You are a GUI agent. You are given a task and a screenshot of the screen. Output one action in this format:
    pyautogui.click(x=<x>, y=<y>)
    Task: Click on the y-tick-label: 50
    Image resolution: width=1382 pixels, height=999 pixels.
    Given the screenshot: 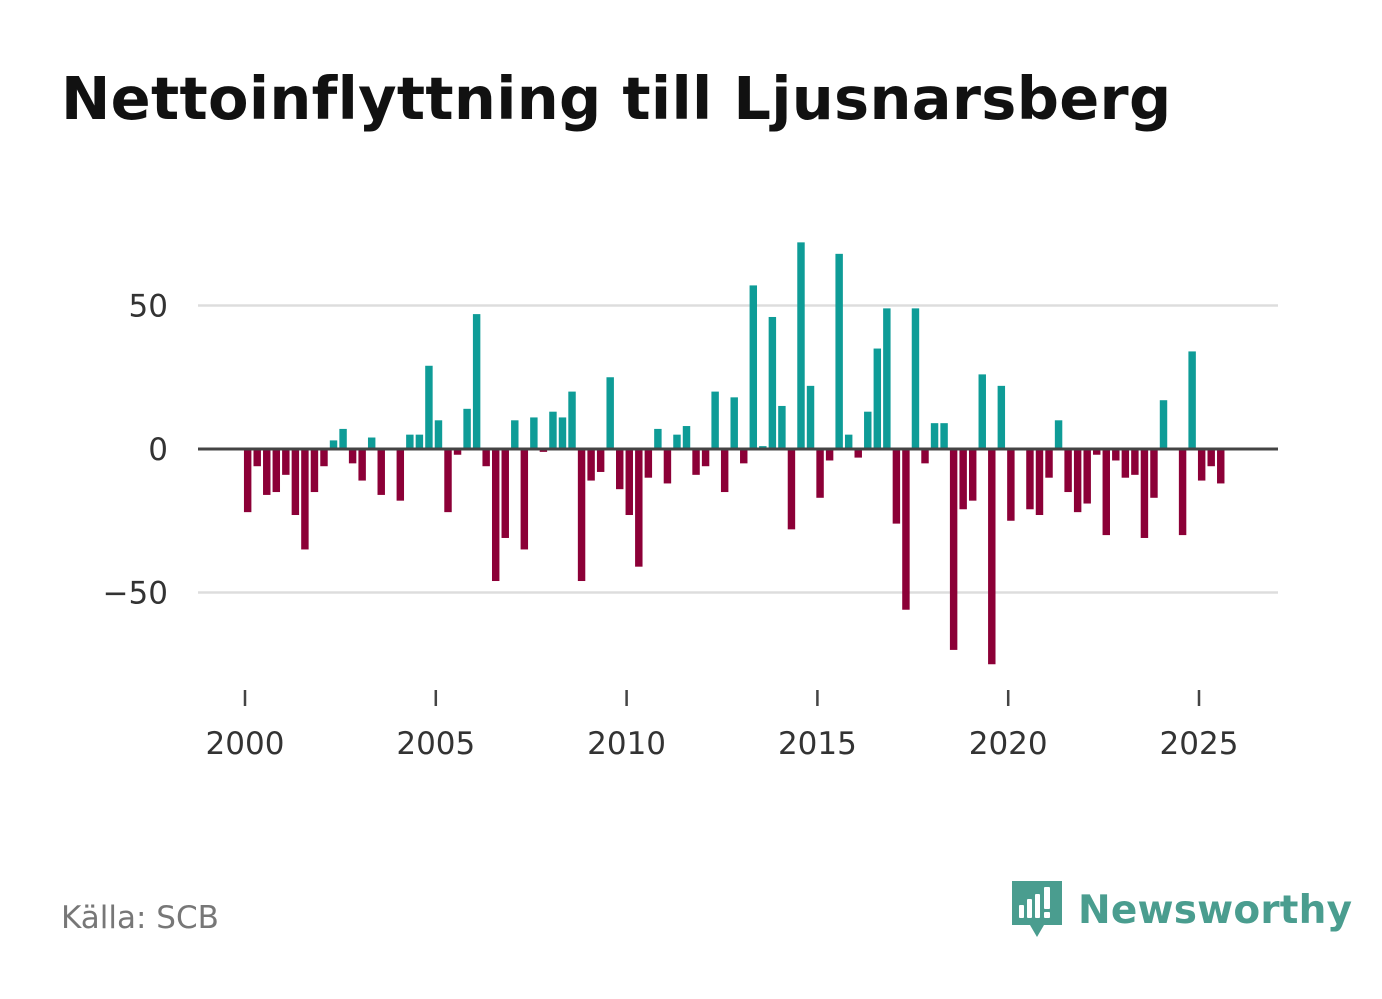 What is the action you would take?
    pyautogui.click(x=148, y=307)
    